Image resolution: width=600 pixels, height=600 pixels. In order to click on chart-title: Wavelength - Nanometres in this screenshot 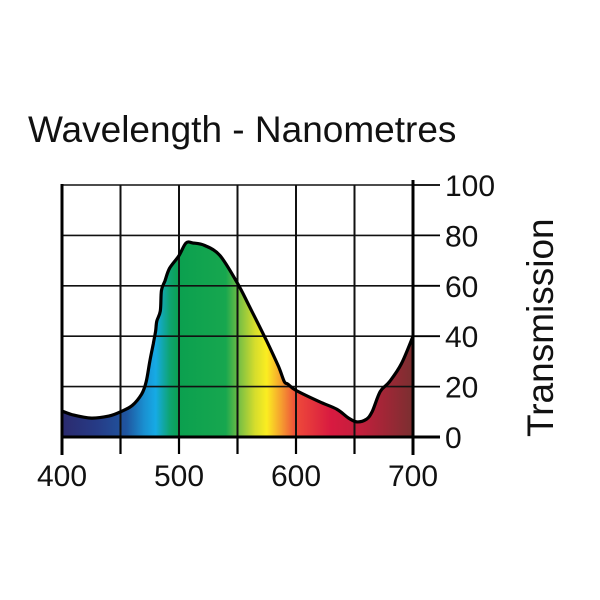, I will do `click(242, 129)`.